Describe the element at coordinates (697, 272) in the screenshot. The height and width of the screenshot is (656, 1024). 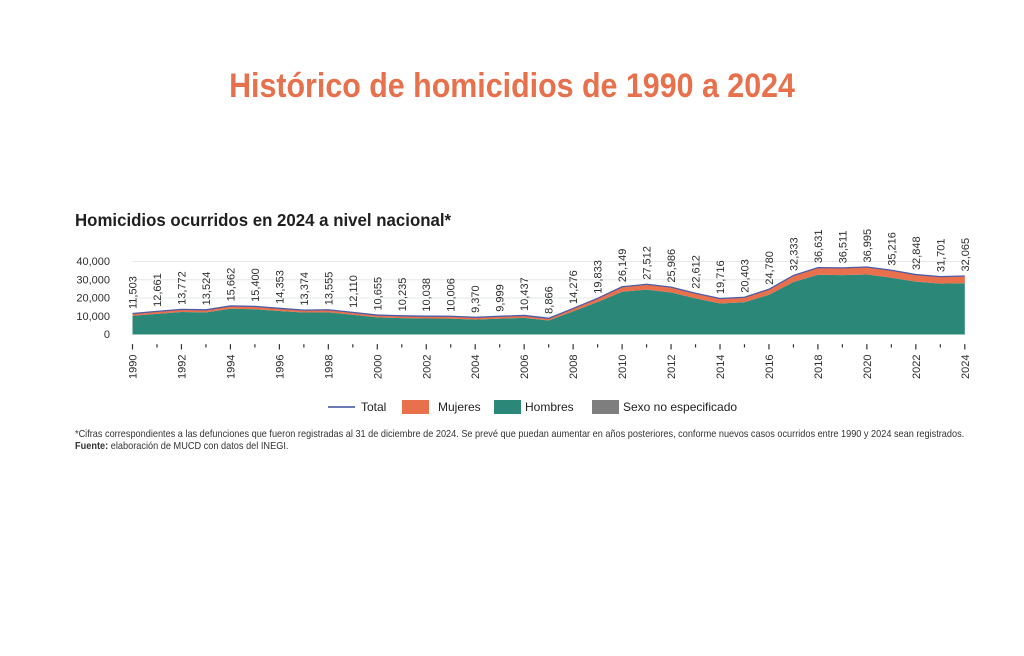
I see `svg-text: 22,612` at that location.